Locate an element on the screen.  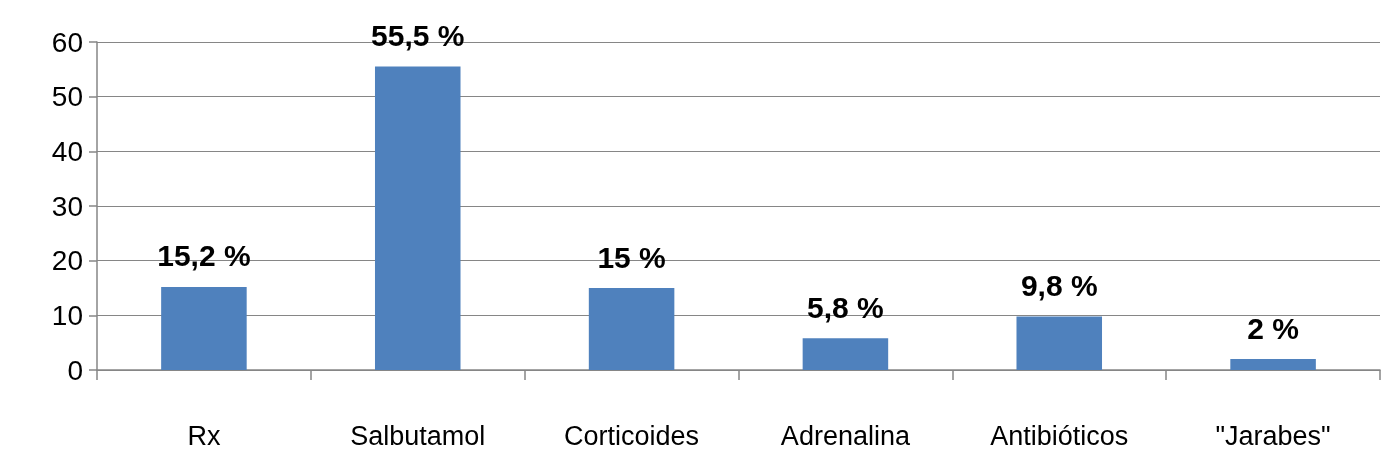
x-tick-label: Corticoides is located at coordinates (632, 435).